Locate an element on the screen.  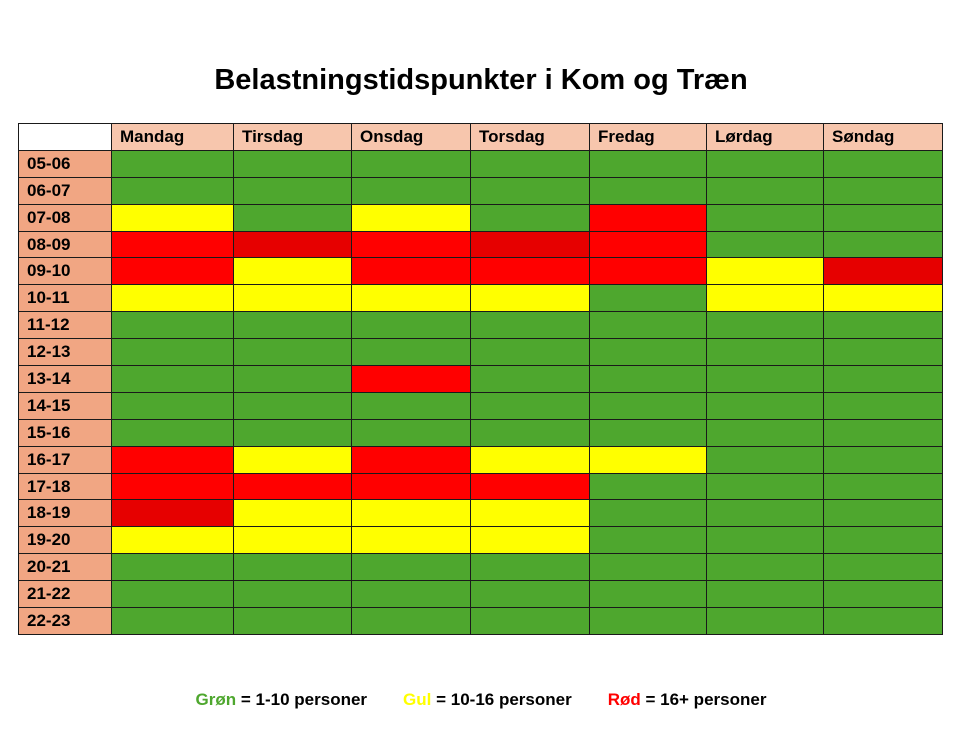
day-header-torsdag: Torsdag is located at coordinates (530, 137).